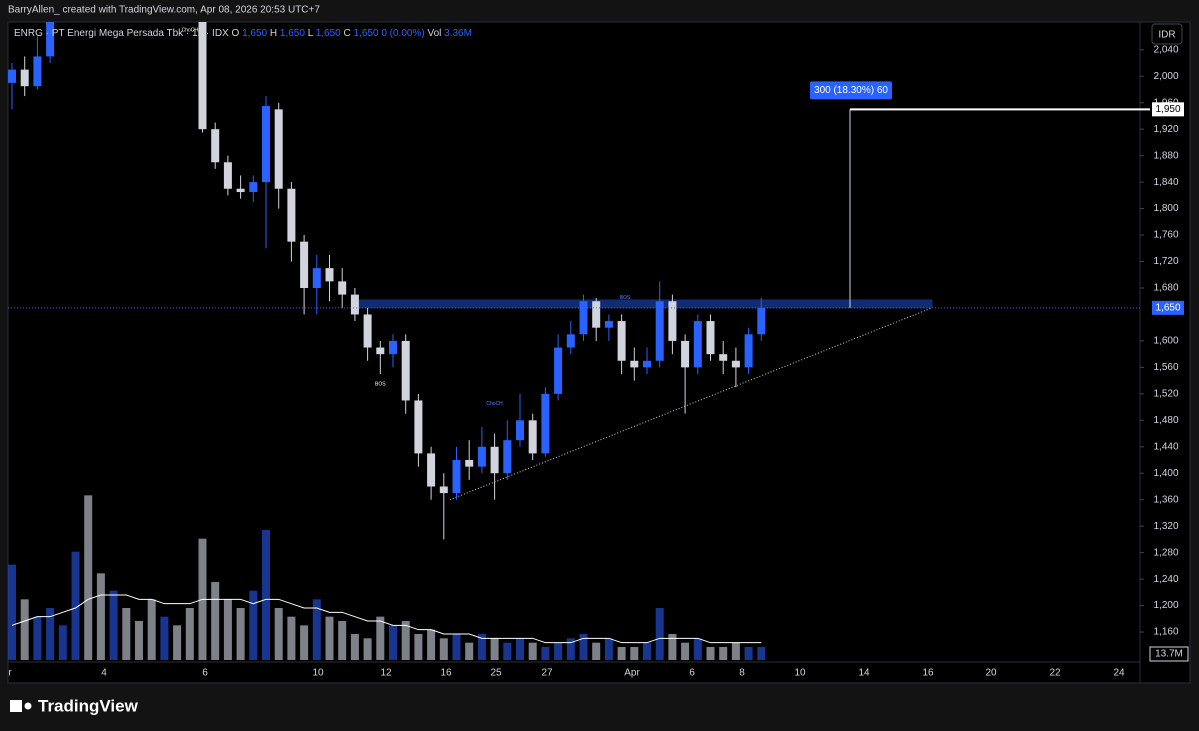 This screenshot has height=731, width=1199. I want to click on volume-tag, so click(1169, 654).